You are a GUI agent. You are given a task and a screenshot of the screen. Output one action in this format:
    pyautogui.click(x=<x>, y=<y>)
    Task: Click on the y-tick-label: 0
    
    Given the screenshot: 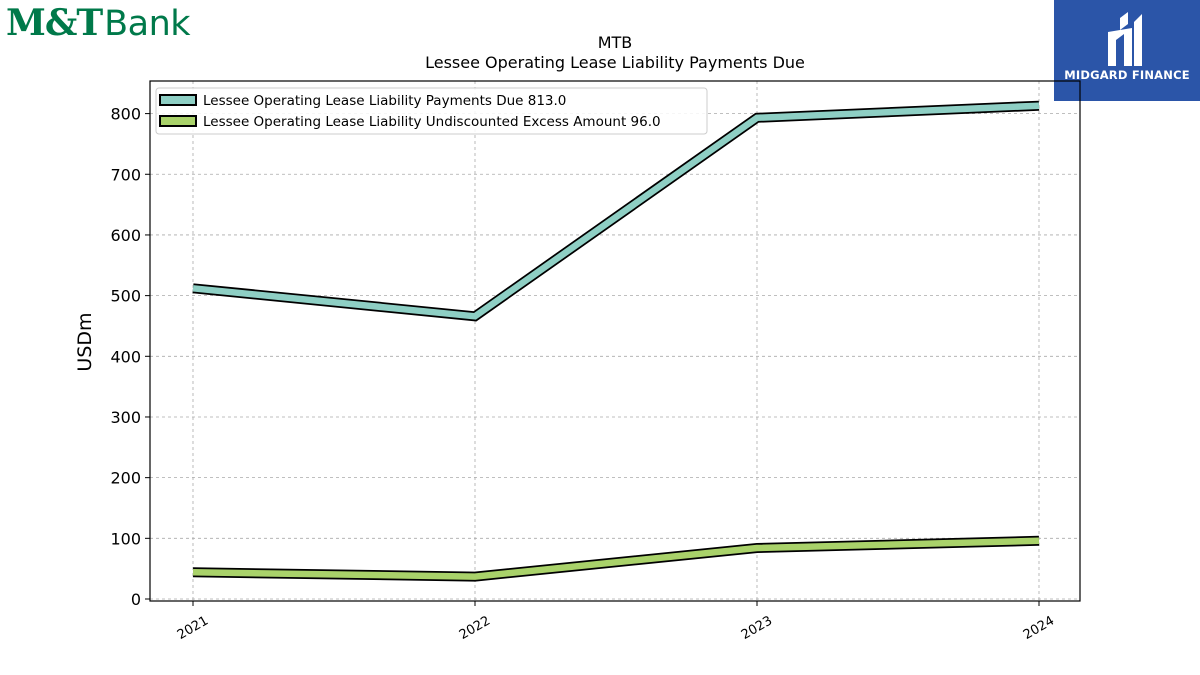 What is the action you would take?
    pyautogui.click(x=136, y=599)
    